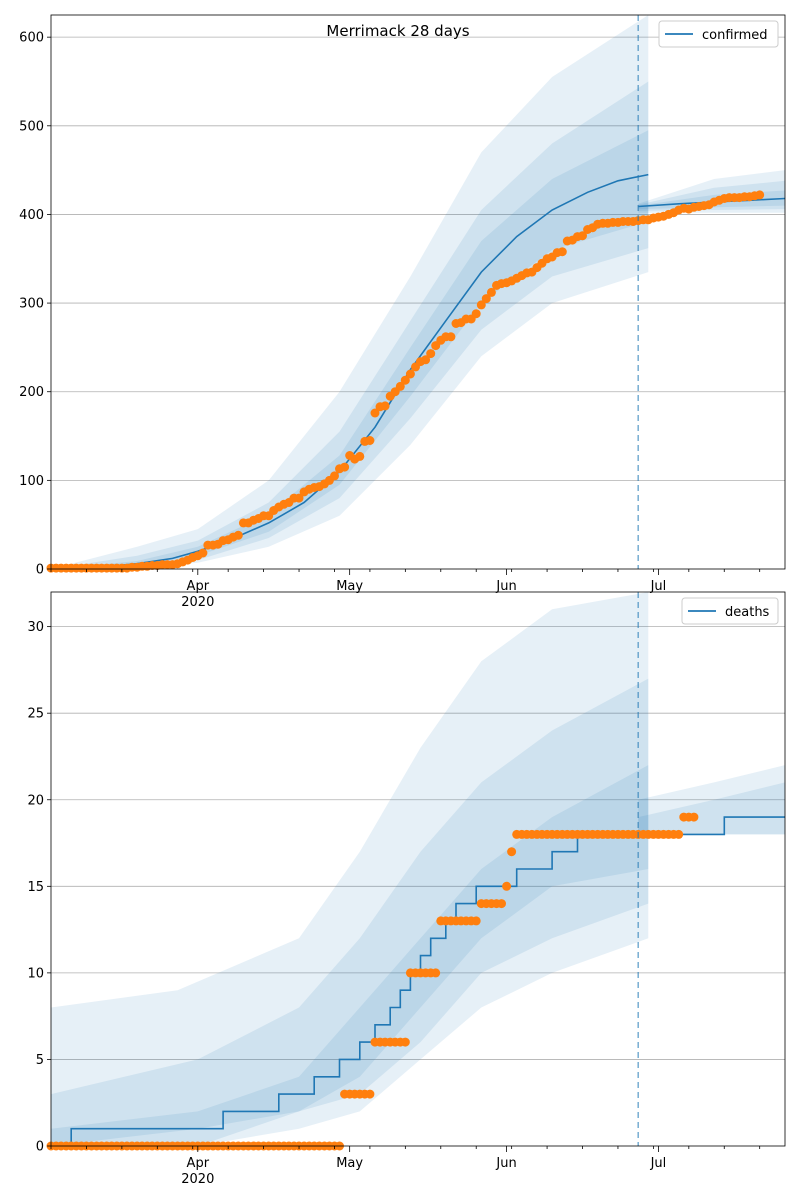  What do you see at coordinates (40, 1060) in the screenshot?
I see `y-tick-label: 5` at bounding box center [40, 1060].